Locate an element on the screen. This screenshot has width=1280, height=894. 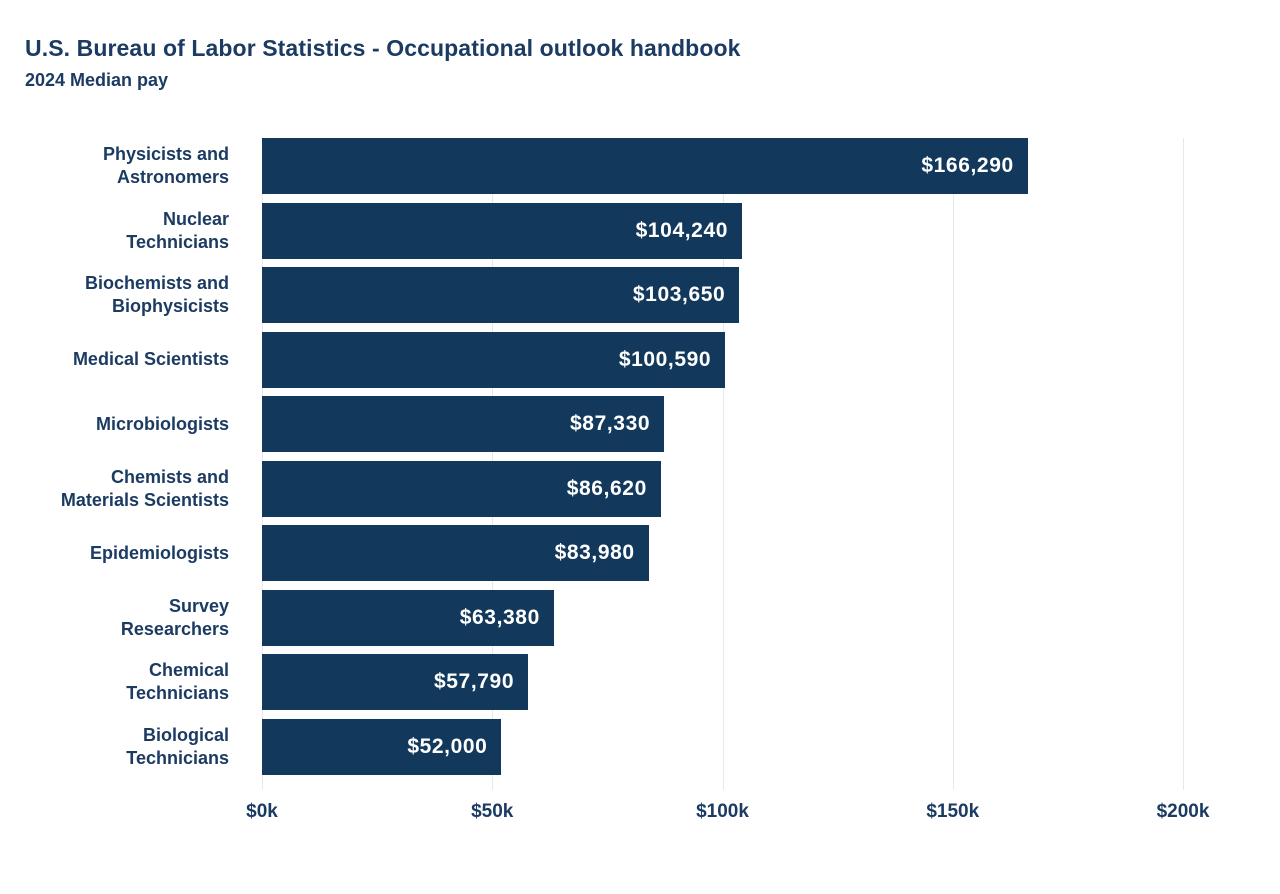
bar: $63,380 is located at coordinates (408, 617).